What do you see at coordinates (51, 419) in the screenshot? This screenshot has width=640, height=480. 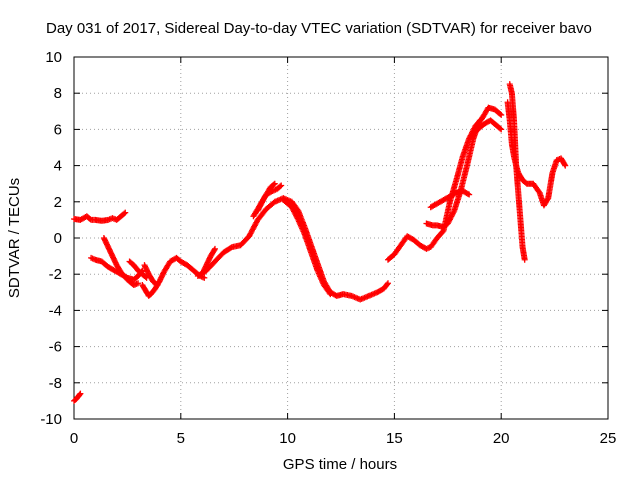 I see `y-tick-label: -10` at bounding box center [51, 419].